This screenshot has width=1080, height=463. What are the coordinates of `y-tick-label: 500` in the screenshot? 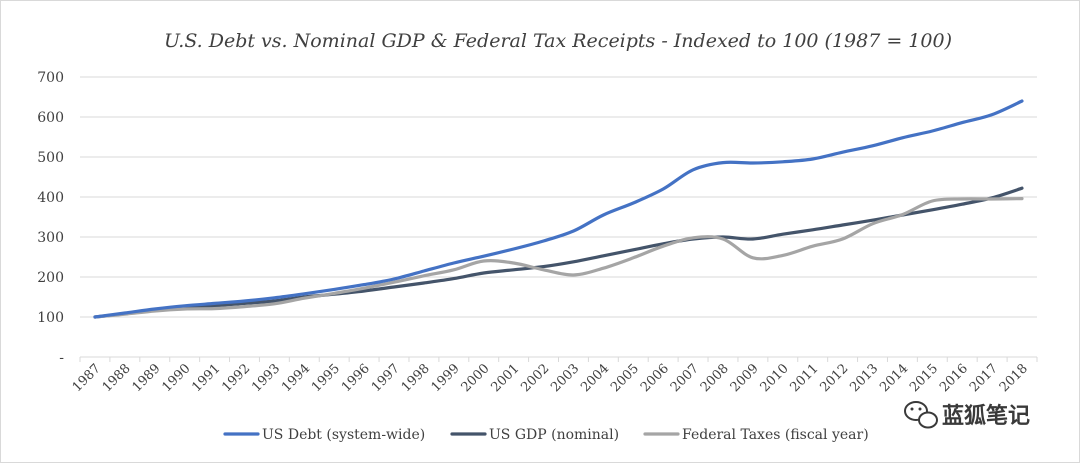 It's located at (50, 158).